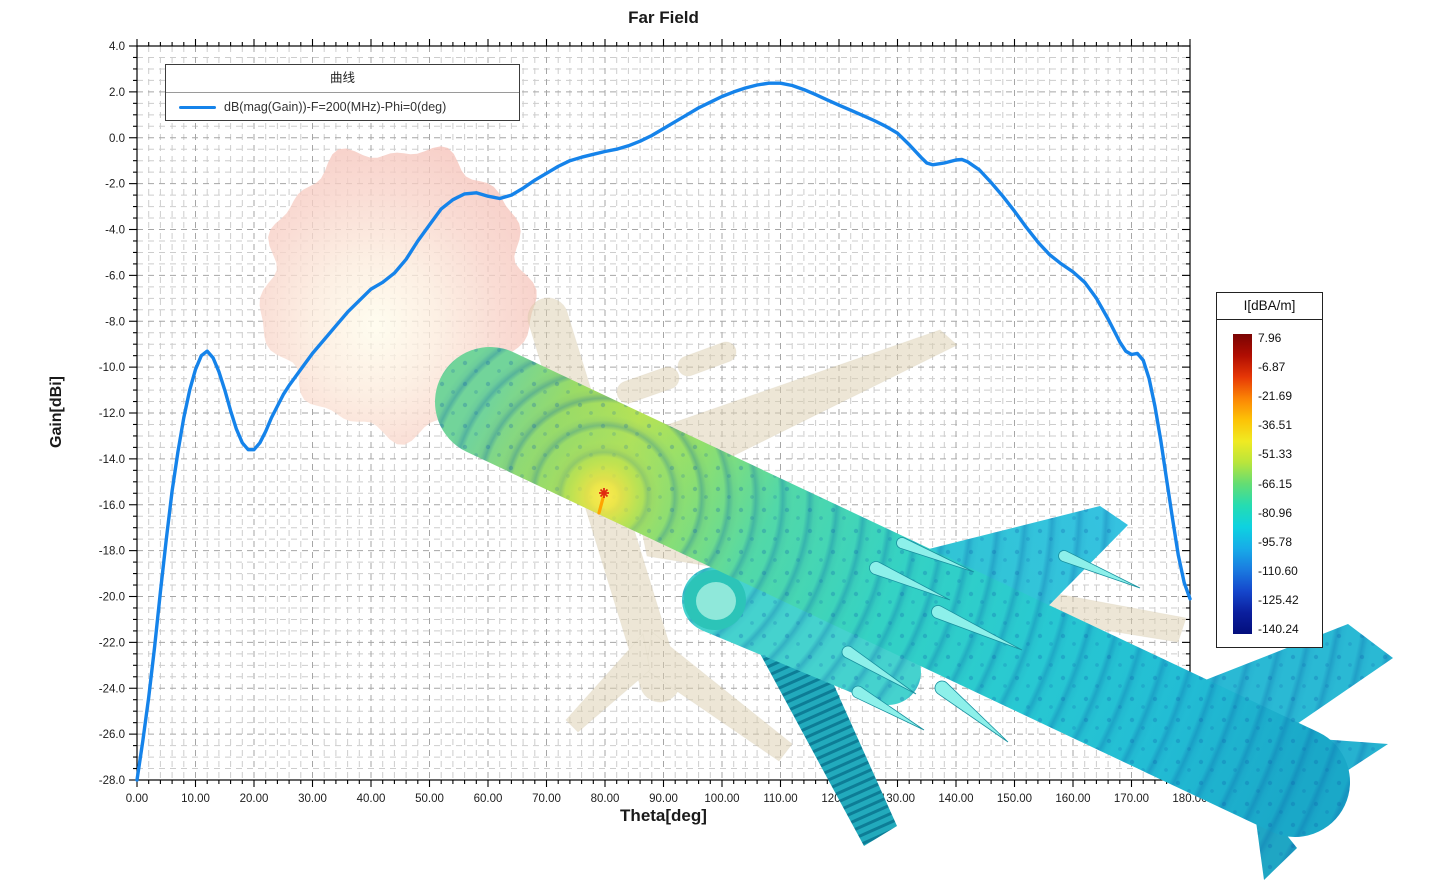  Describe the element at coordinates (112, 643) in the screenshot. I see `y-tick-label: -22.0` at that location.